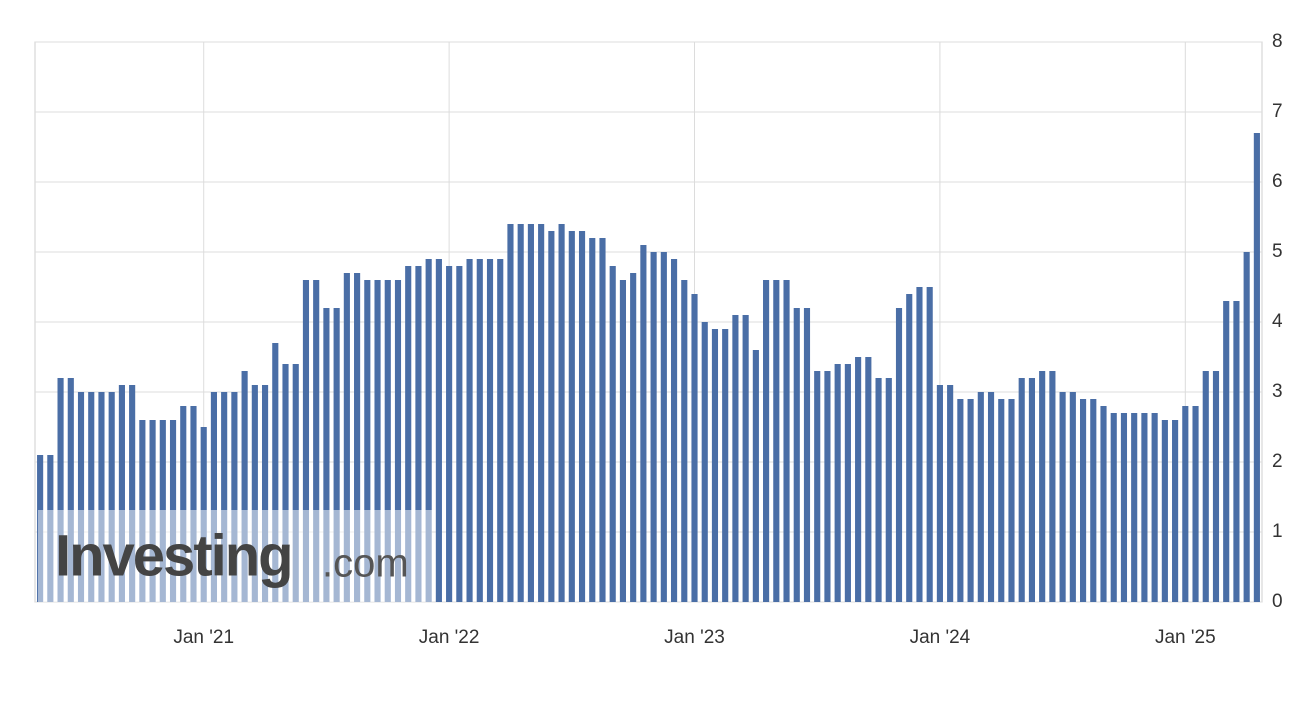 The height and width of the screenshot is (716, 1312). What do you see at coordinates (1277, 321) in the screenshot?
I see `y-tick-label: 4` at bounding box center [1277, 321].